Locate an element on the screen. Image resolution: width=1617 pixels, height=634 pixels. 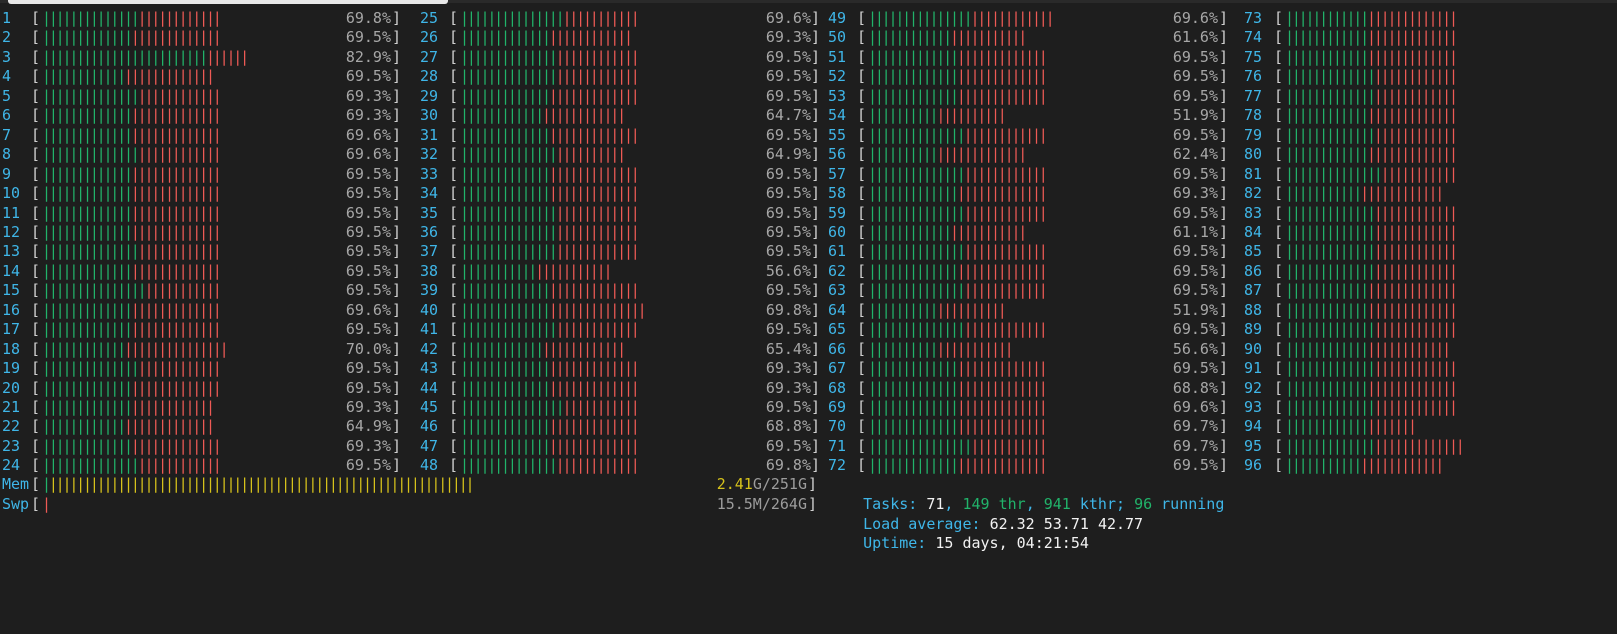
cpu-id: 75 is located at coordinates (1253, 56).